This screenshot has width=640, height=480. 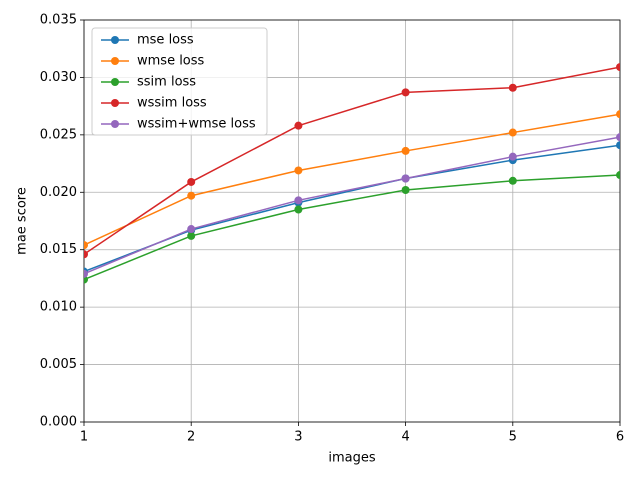 What do you see at coordinates (166, 82) in the screenshot?
I see `legend-label: ssim loss` at bounding box center [166, 82].